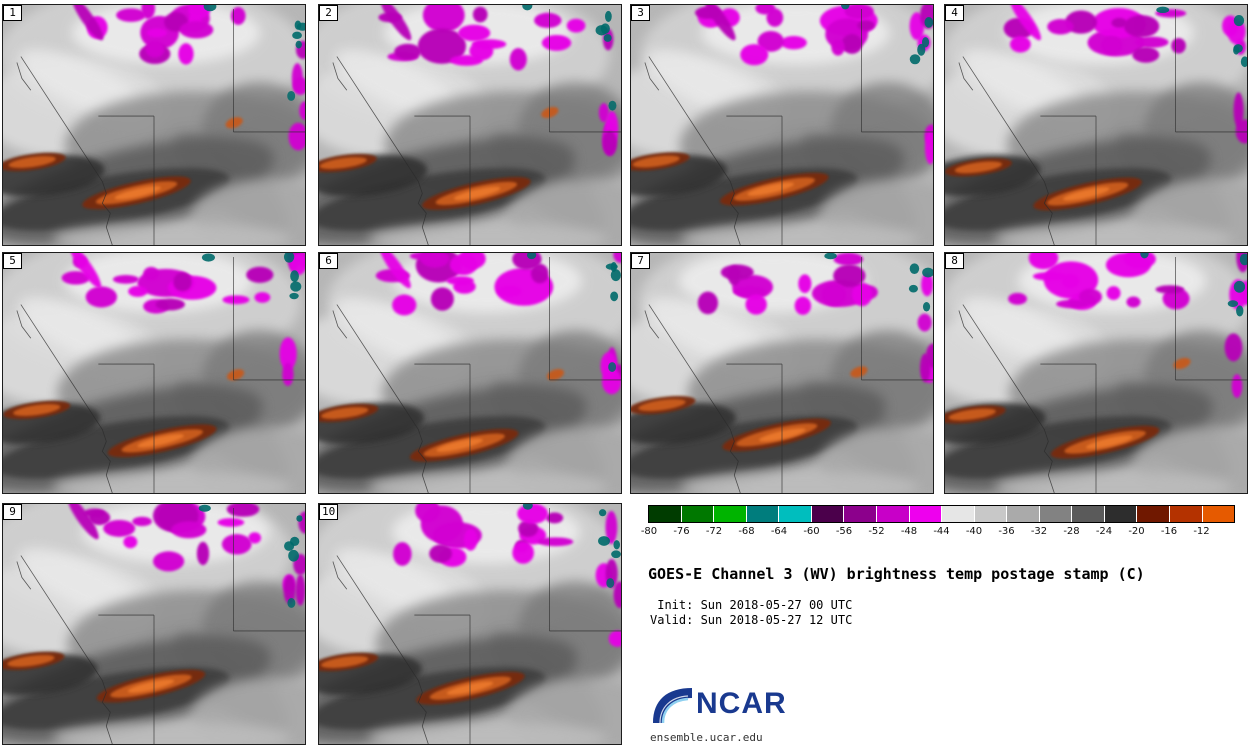 This screenshot has height=746, width=1260. Describe the element at coordinates (844, 531) in the screenshot. I see `colorbar-tick: -56` at that location.